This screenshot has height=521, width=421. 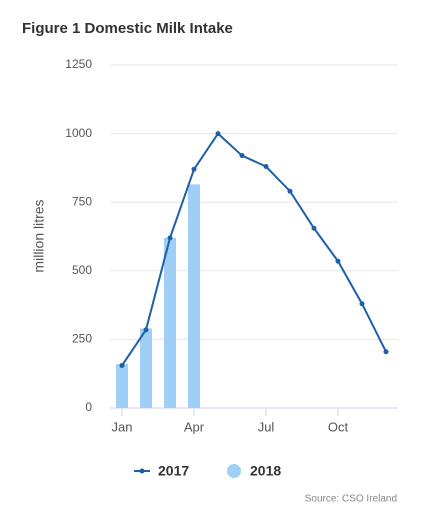 I want to click on y-tick-label: 1000, so click(x=78, y=133).